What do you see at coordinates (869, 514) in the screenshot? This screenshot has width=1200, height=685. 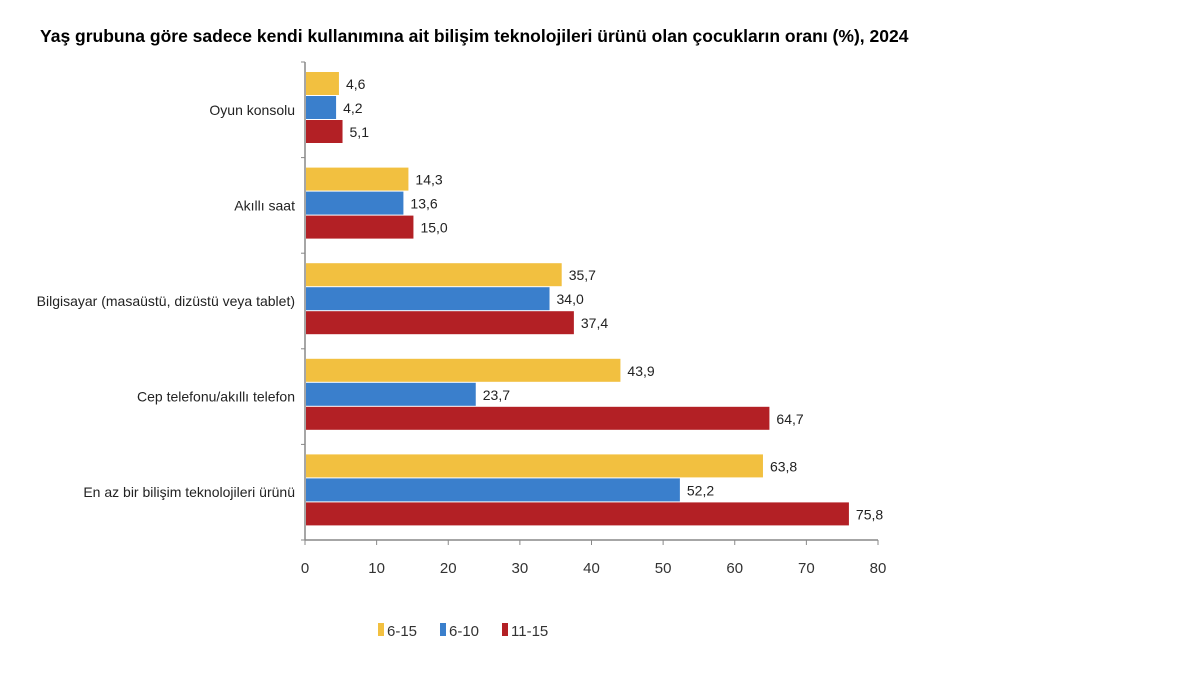 I see `data-label: 75,8` at bounding box center [869, 514].